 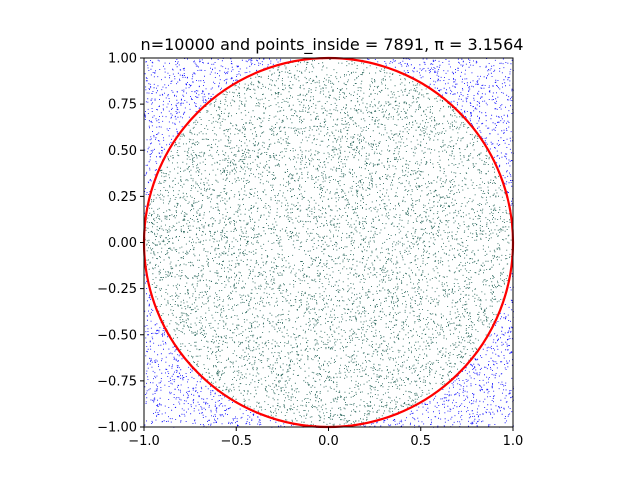 I want to click on y-tick-label: −0.75, so click(x=117, y=381).